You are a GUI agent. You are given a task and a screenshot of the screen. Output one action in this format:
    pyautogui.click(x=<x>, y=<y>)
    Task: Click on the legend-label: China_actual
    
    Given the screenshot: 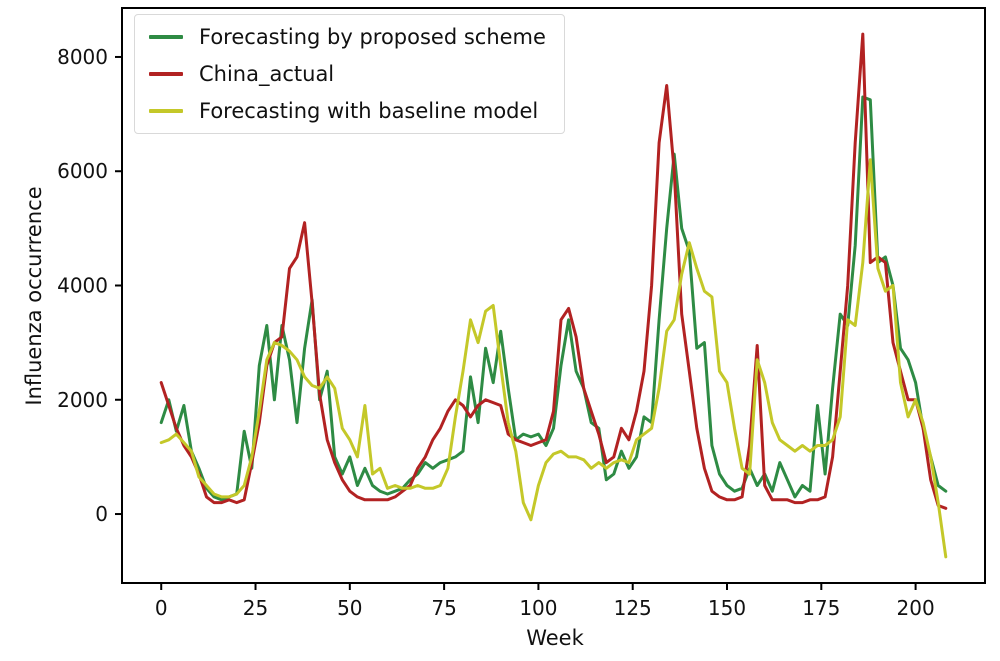 What is the action you would take?
    pyautogui.click(x=267, y=74)
    